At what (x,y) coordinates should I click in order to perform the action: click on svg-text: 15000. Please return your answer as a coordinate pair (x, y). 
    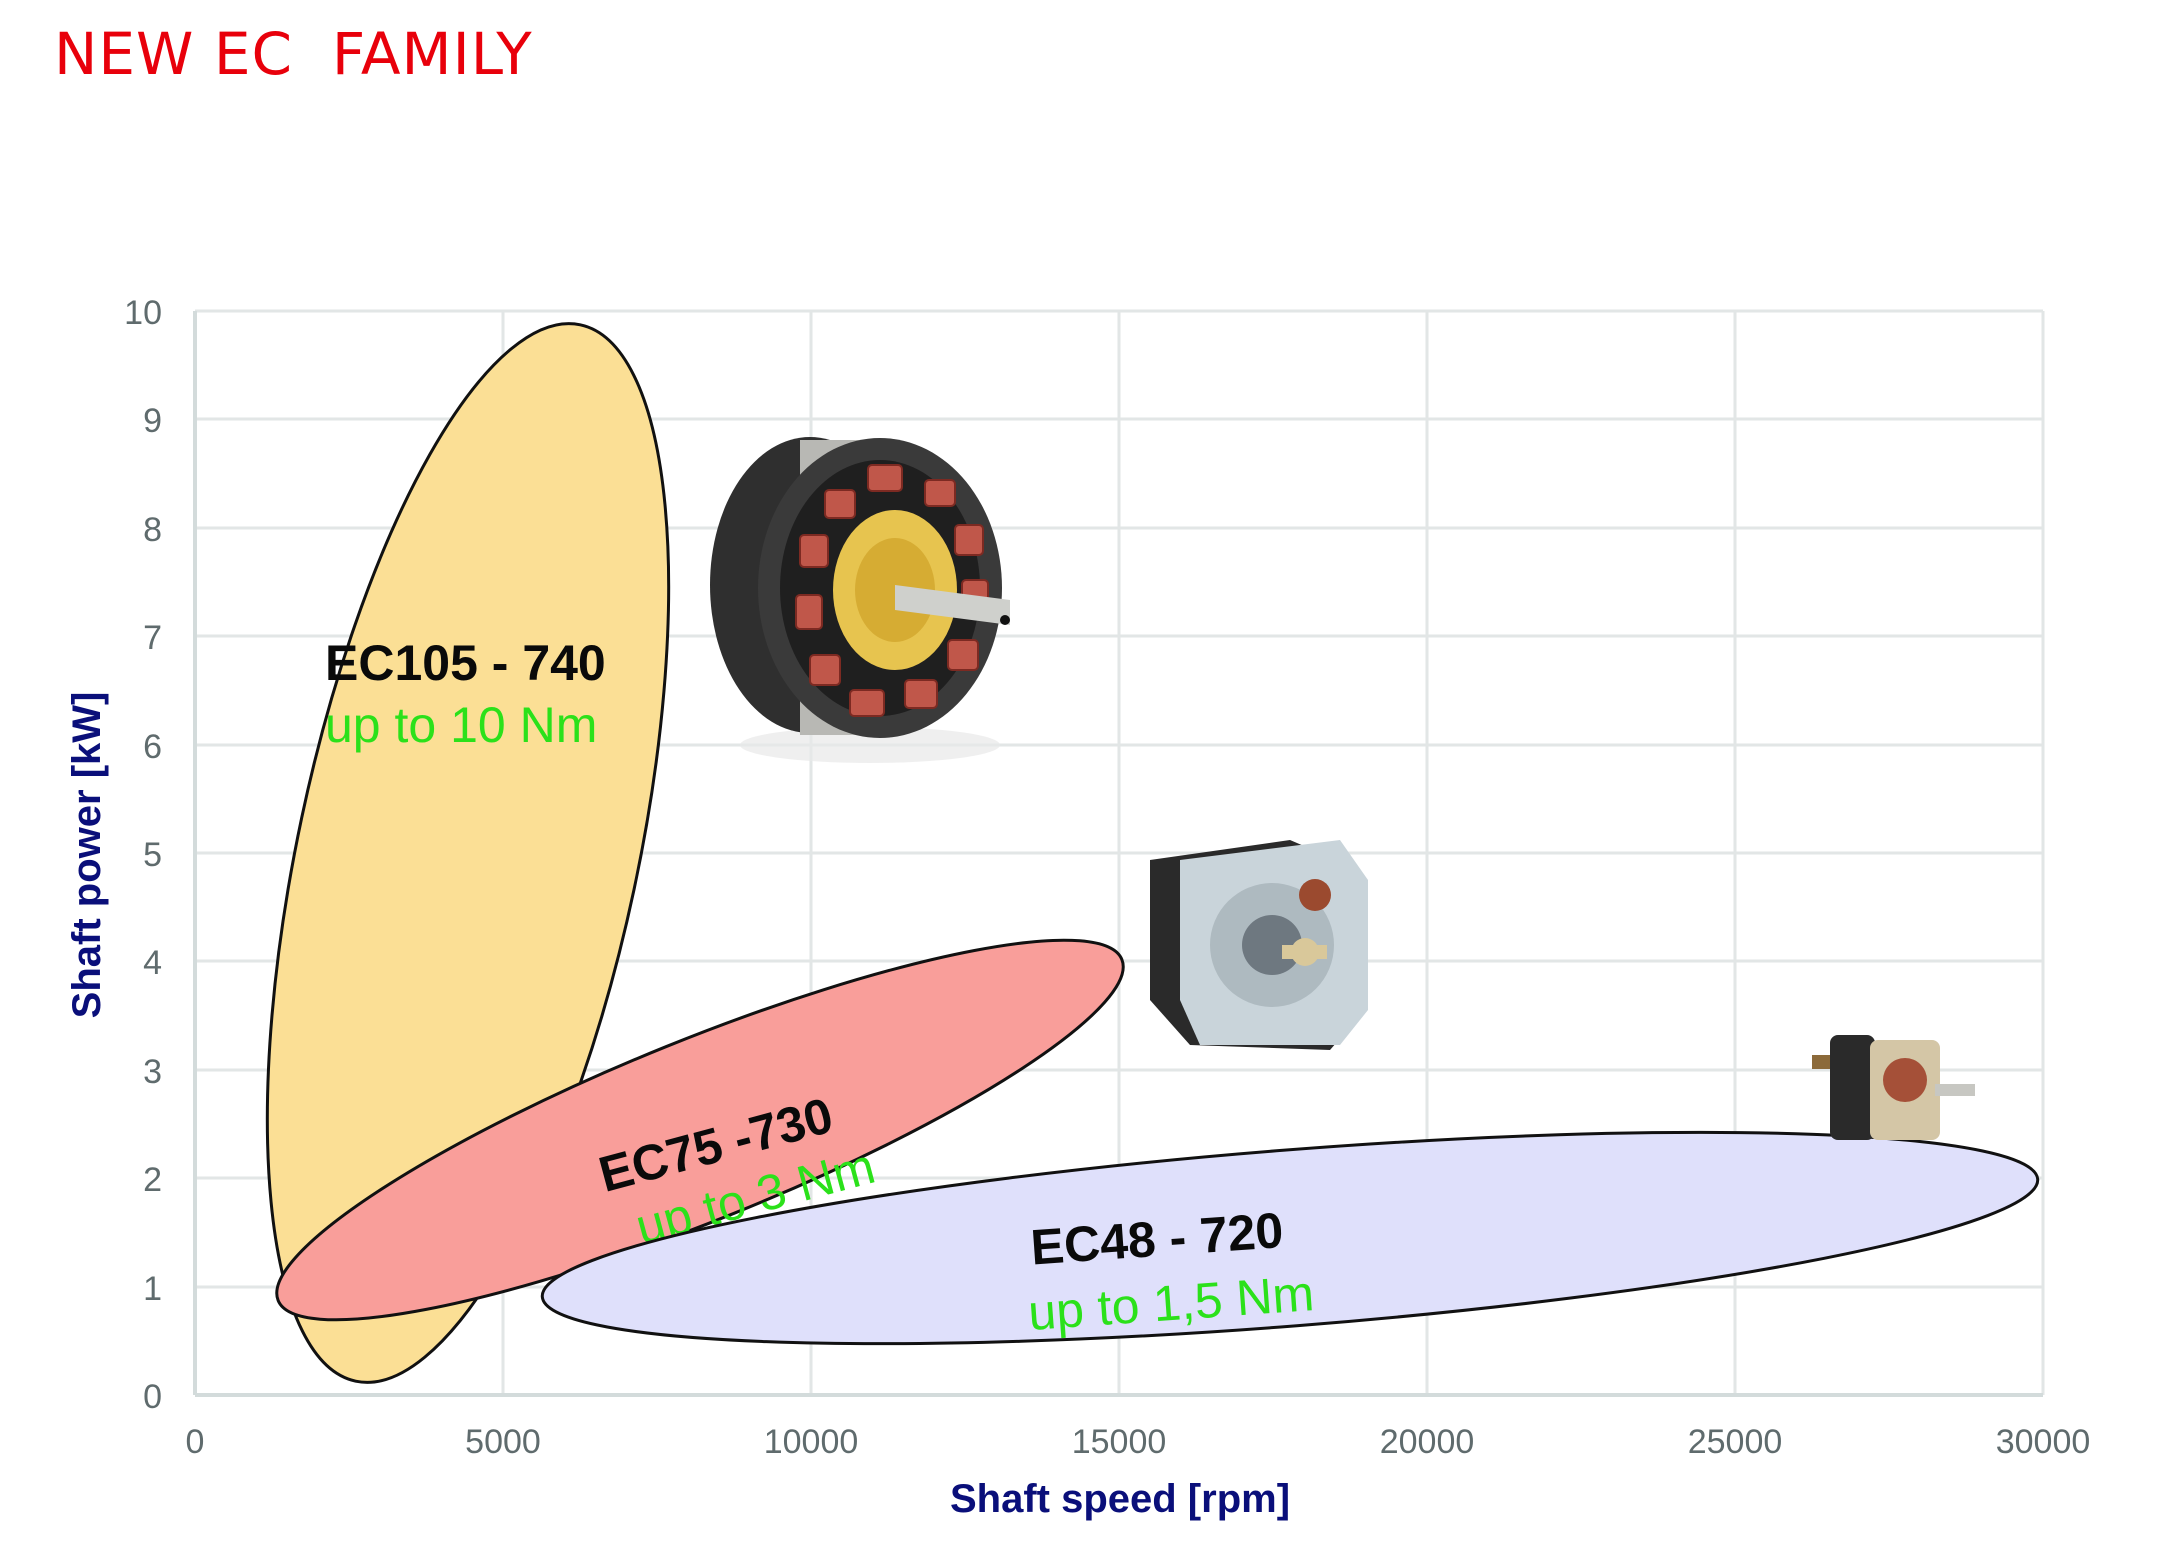
    Looking at the image, I should click on (1119, 1442).